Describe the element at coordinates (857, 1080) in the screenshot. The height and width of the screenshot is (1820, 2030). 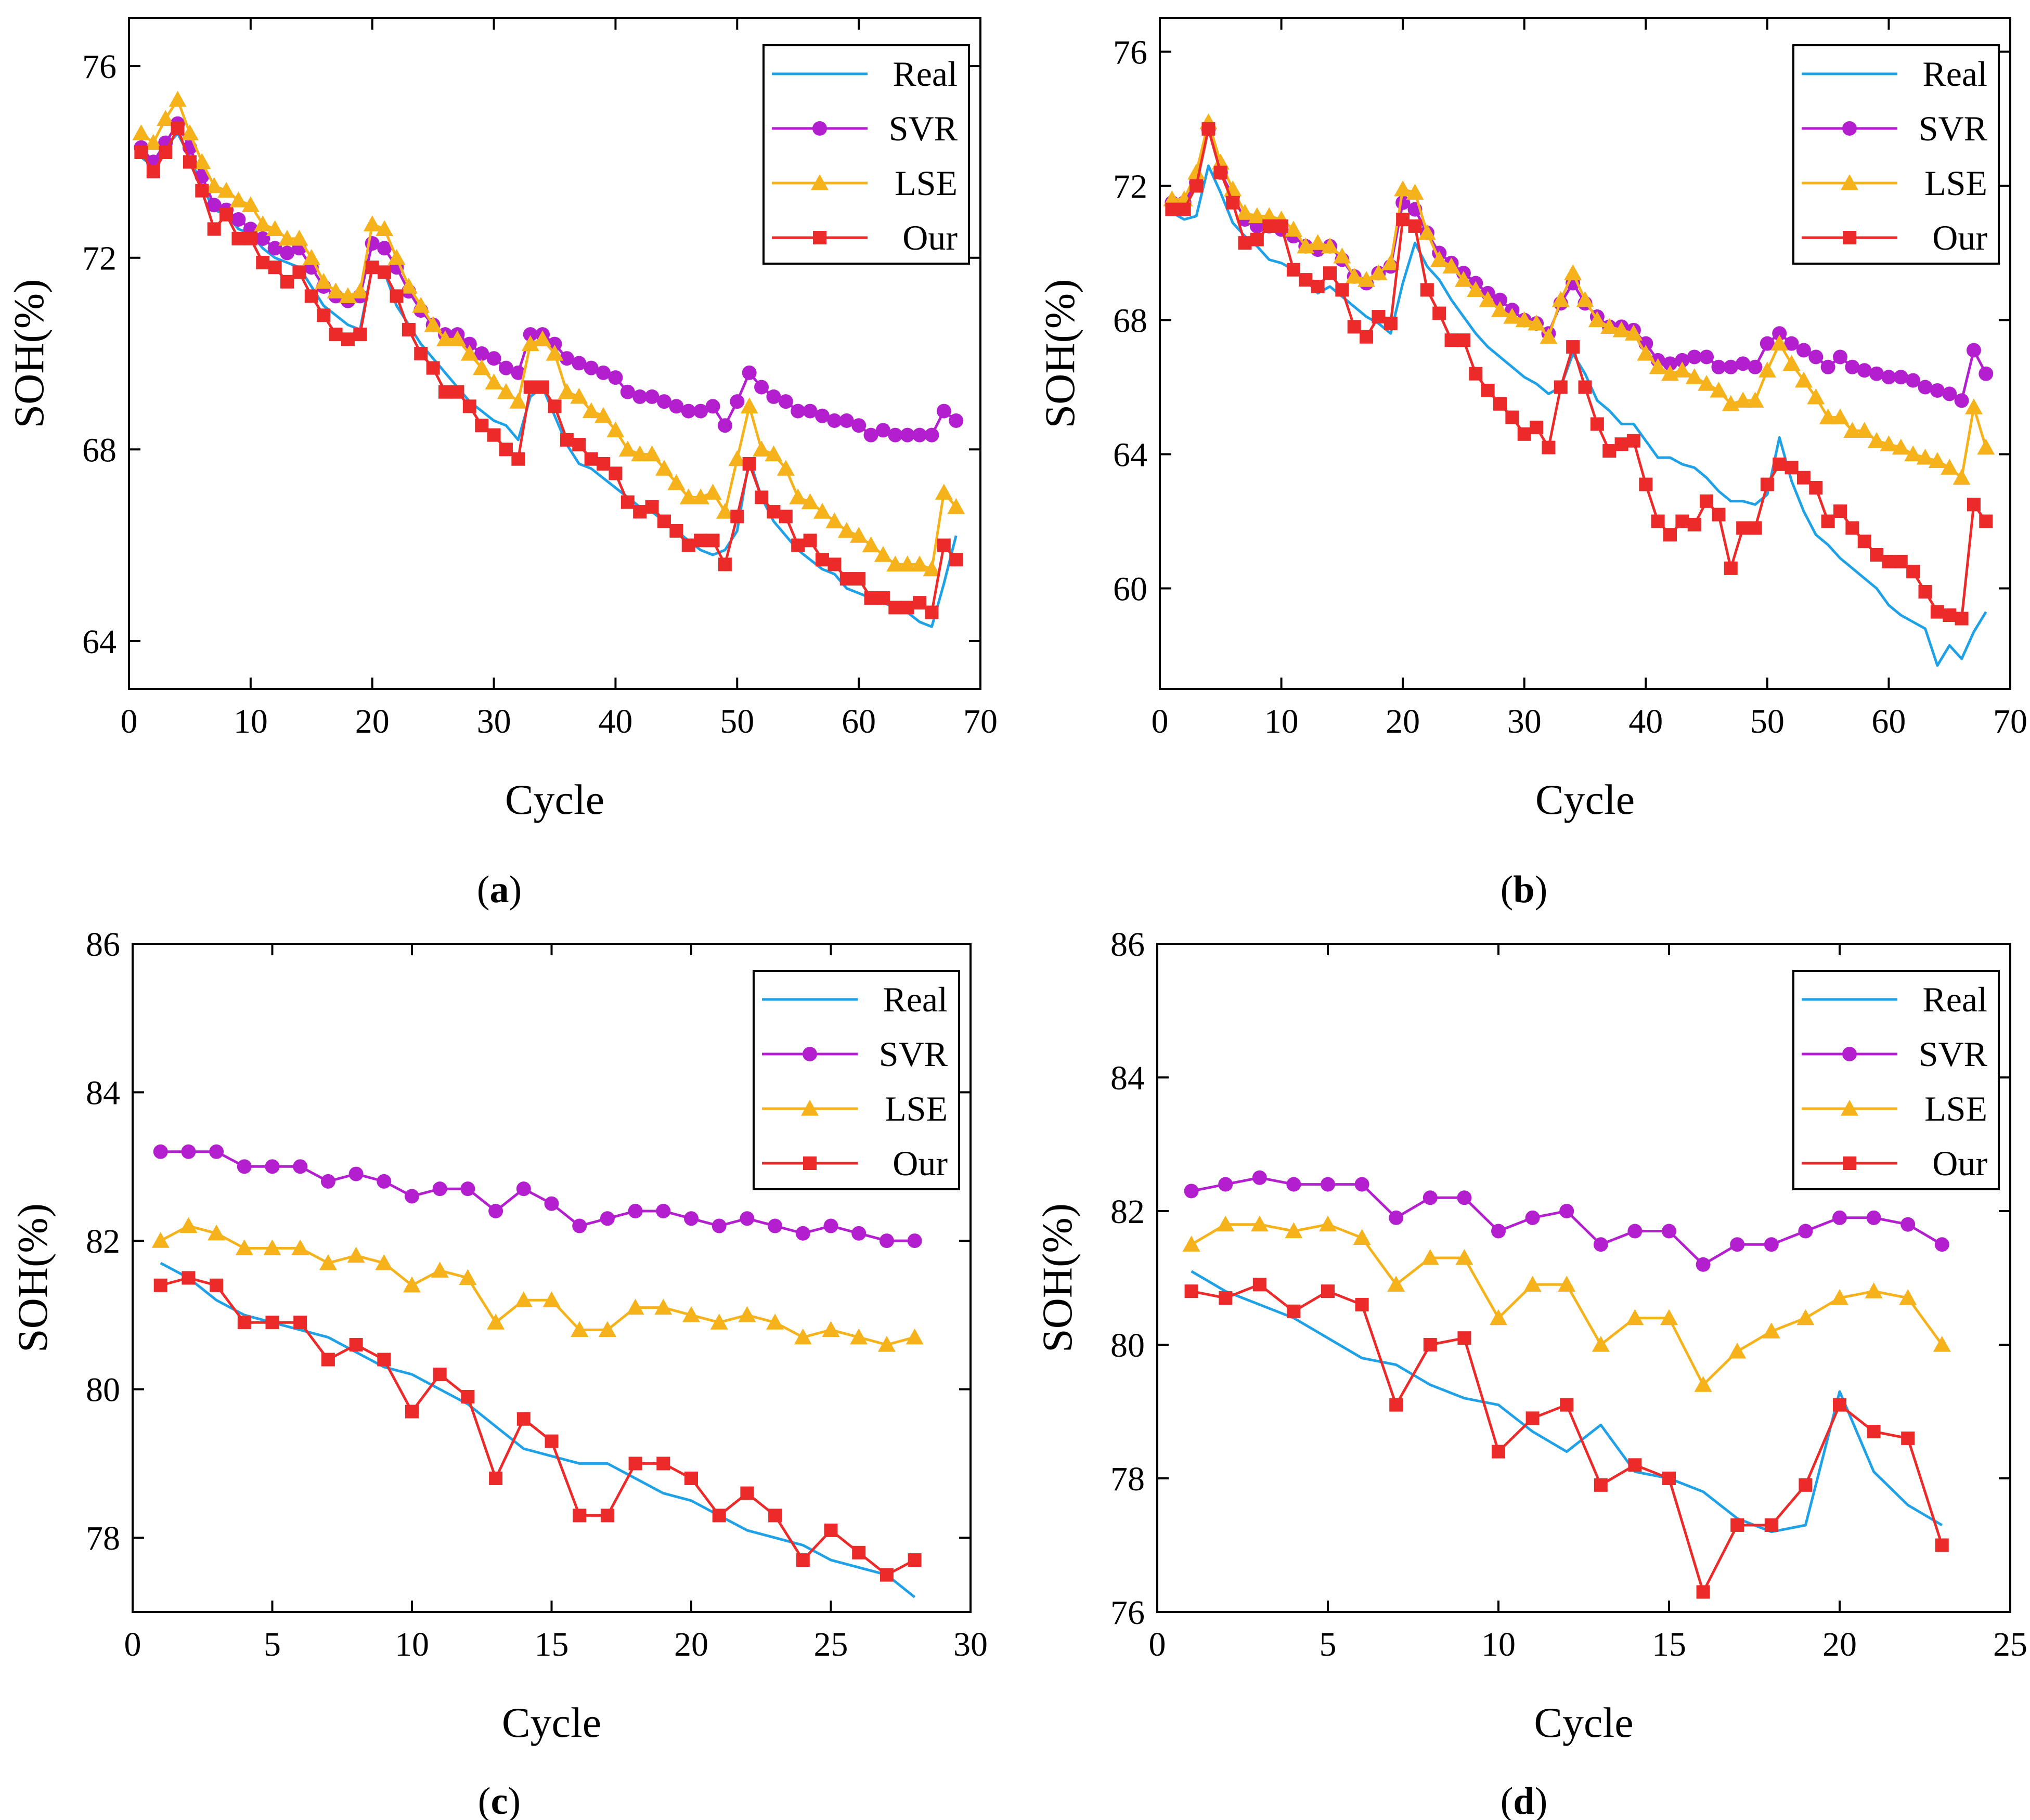
I see `legend-box` at that location.